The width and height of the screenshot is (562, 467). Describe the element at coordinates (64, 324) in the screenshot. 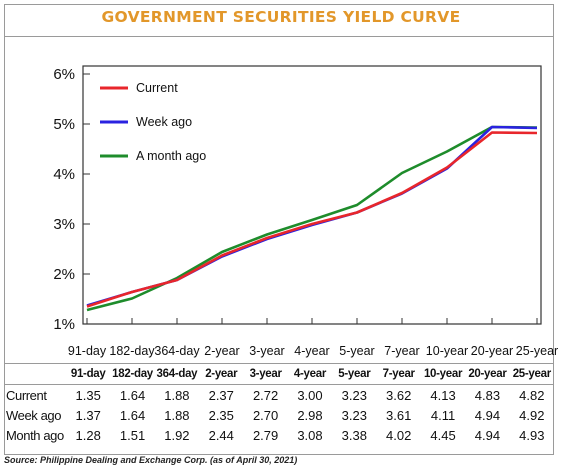

I see `y-tick-label: 1%` at that location.